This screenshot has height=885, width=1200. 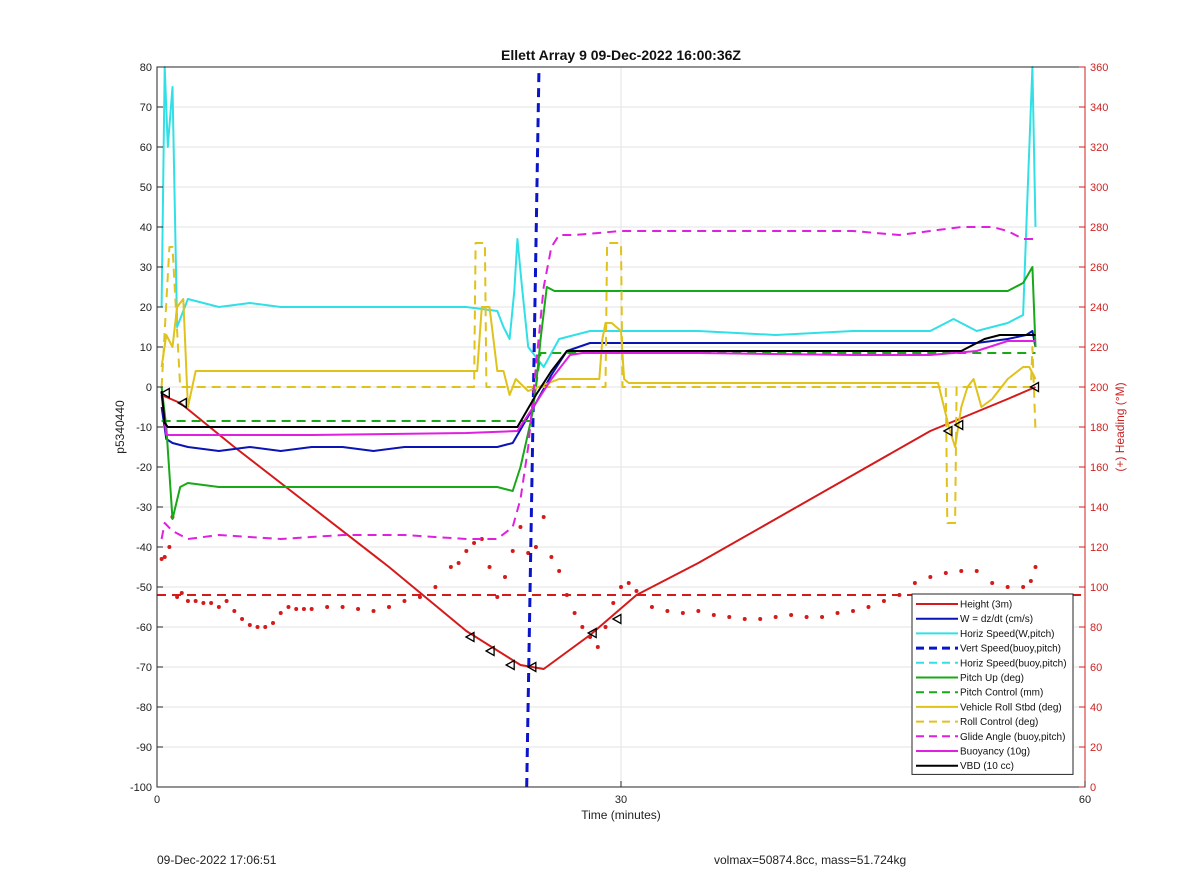 I want to click on y-tick-label: -40, so click(x=144, y=548).